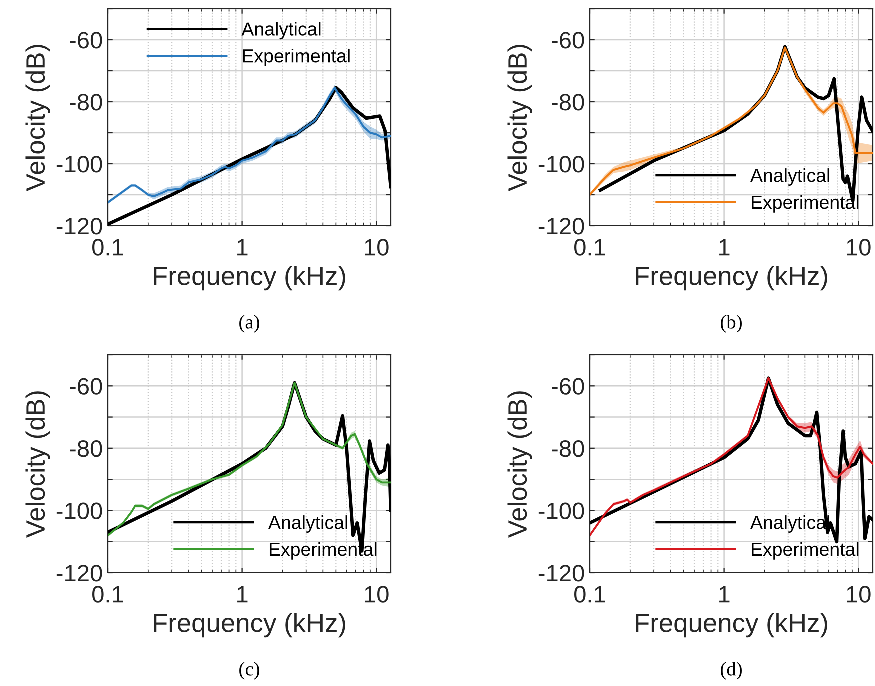 This screenshot has height=686, width=875. What do you see at coordinates (250, 324) in the screenshot?
I see `text: (a)` at bounding box center [250, 324].